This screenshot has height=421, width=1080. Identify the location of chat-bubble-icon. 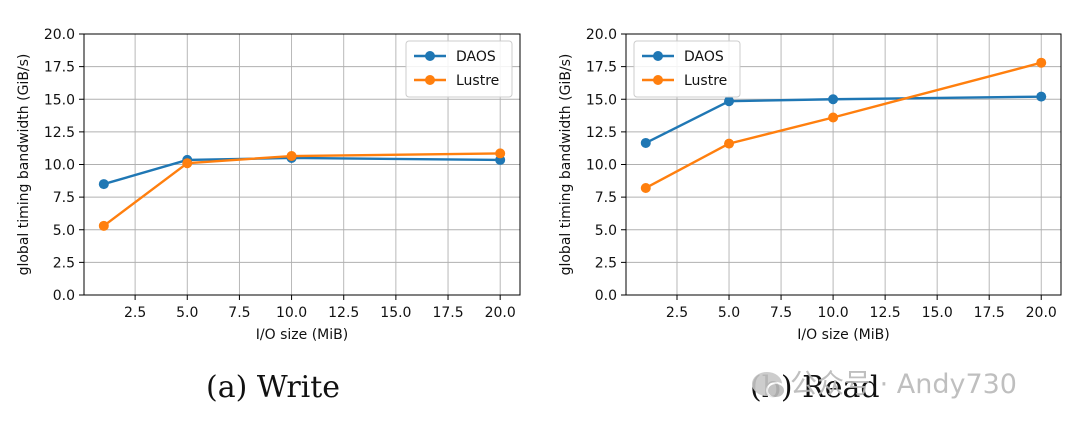
(769, 385).